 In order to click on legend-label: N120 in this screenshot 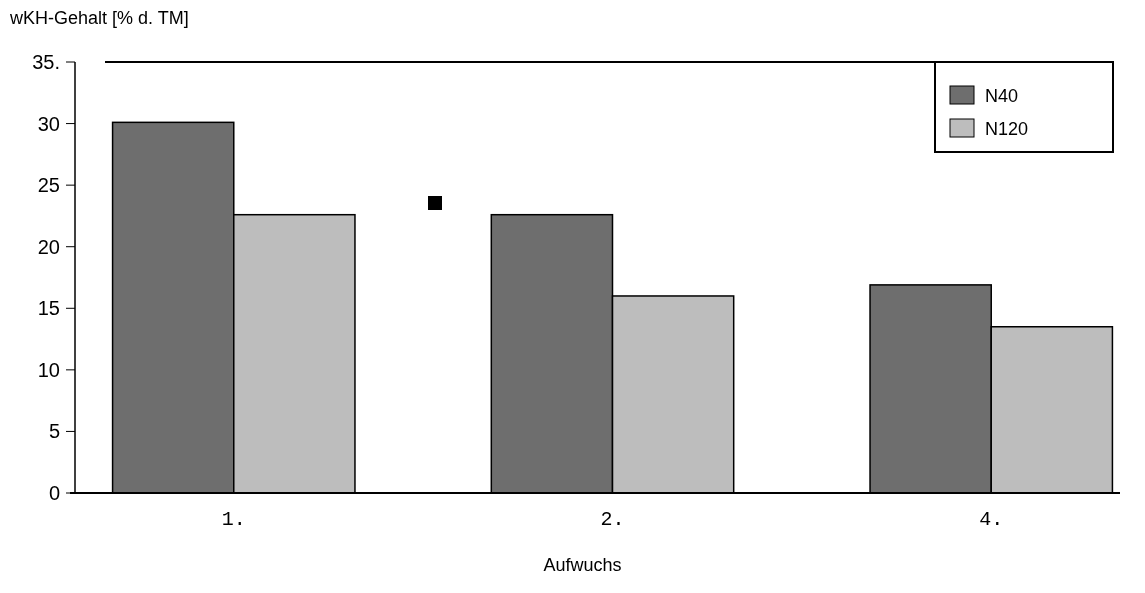, I will do `click(1007, 129)`.